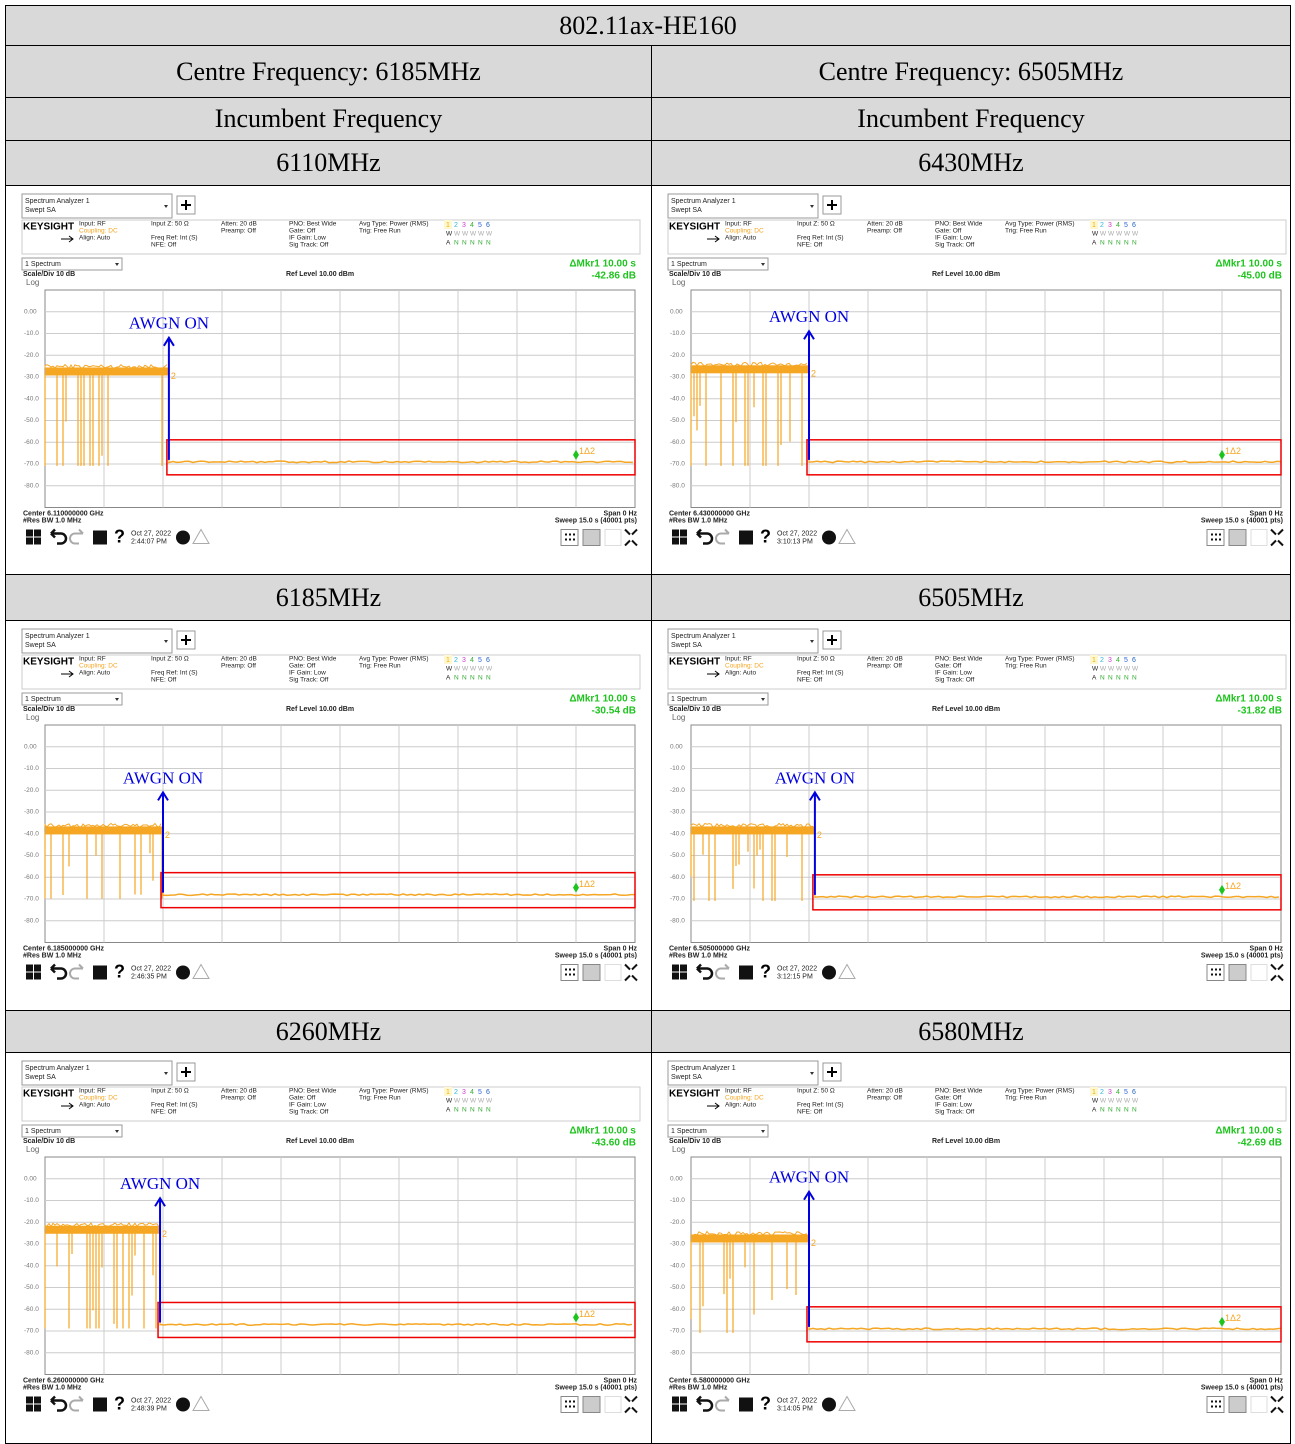 This screenshot has height=1444, width=1295. What do you see at coordinates (797, 968) in the screenshot?
I see `date: Oct 27, 2022` at bounding box center [797, 968].